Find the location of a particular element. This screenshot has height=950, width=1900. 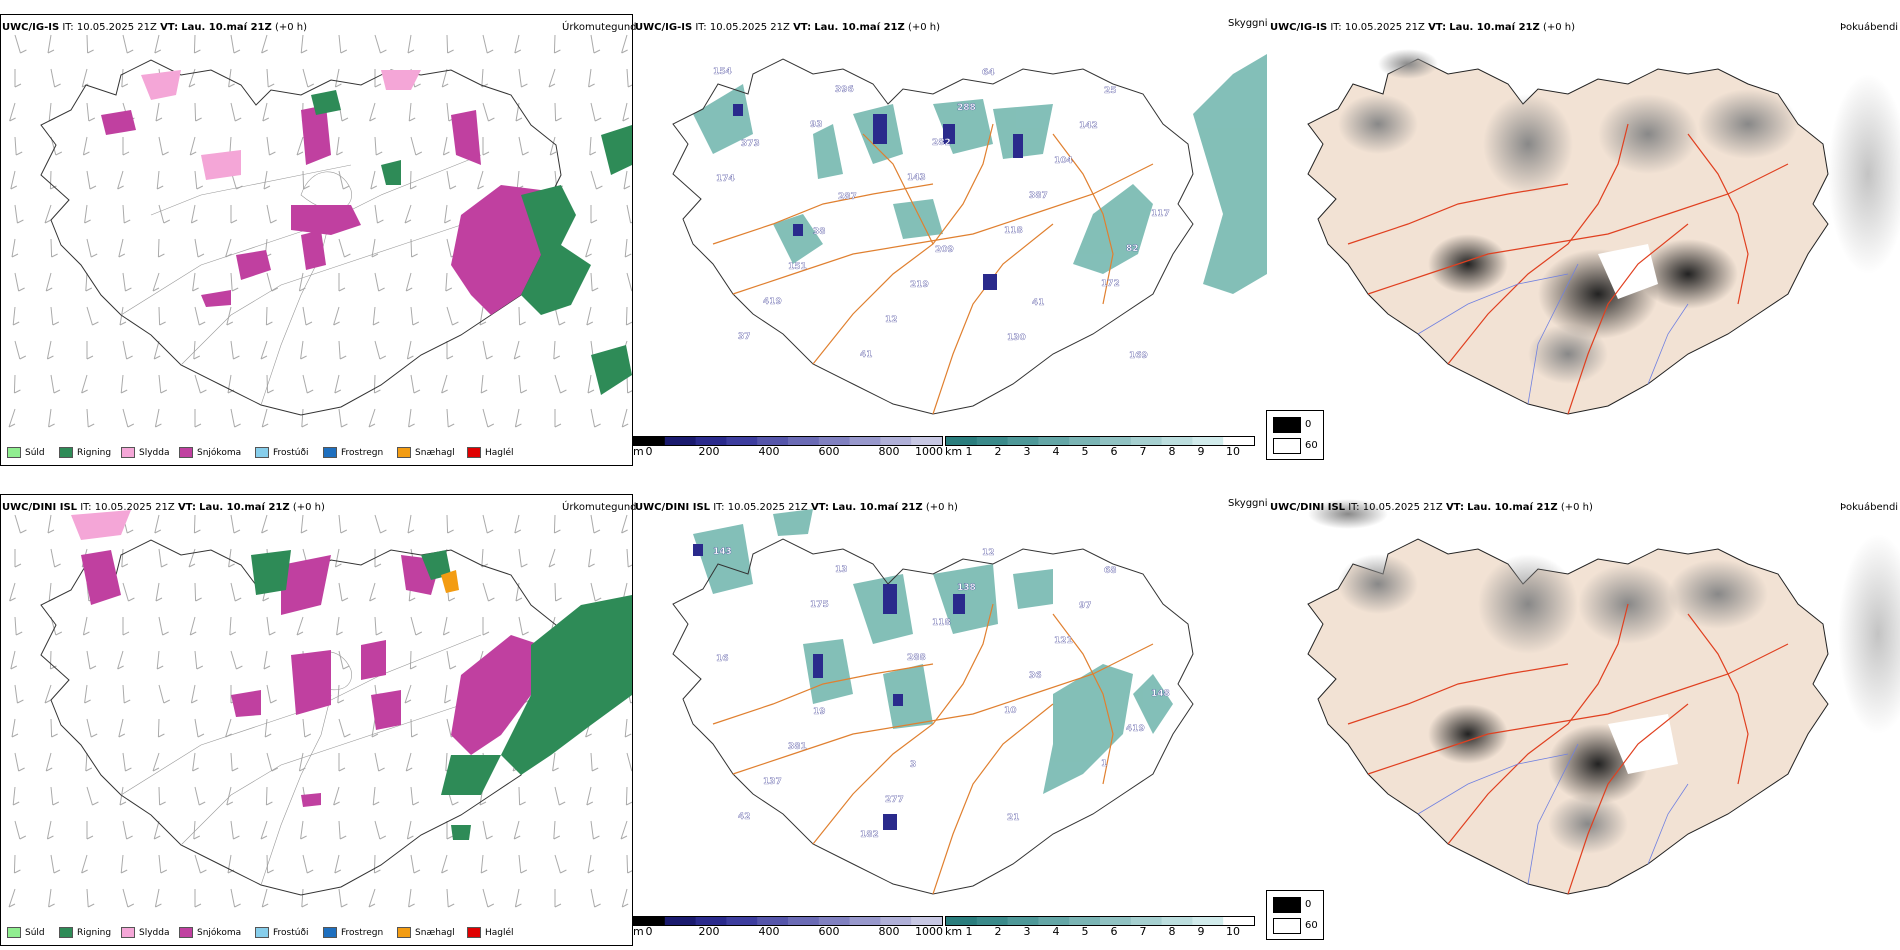

map-value-label: 143 is located at coordinates (722, 552).